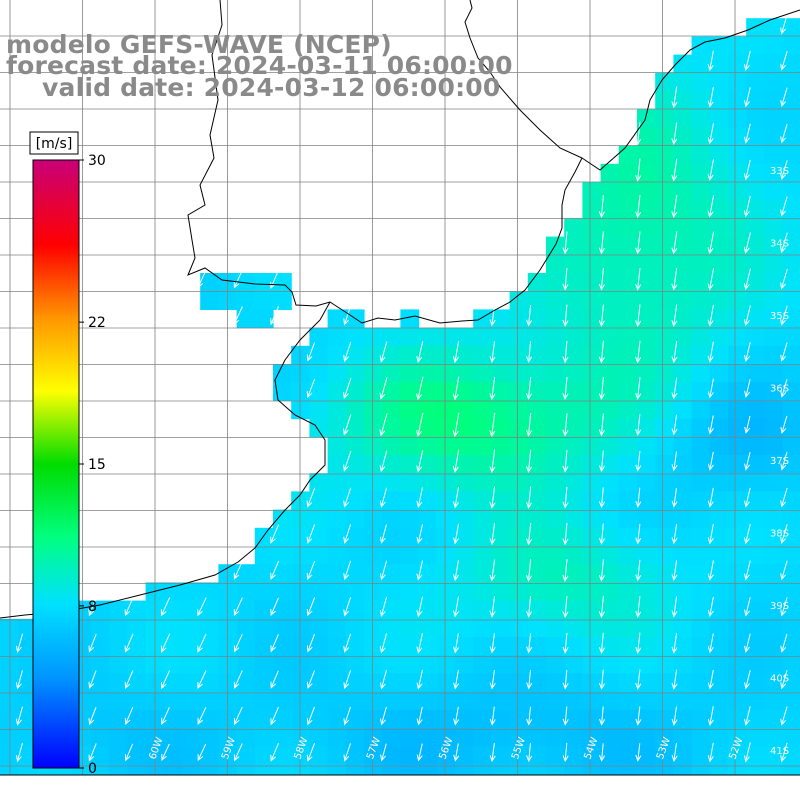  What do you see at coordinates (56, 464) in the screenshot?
I see `colorbar-gradient` at bounding box center [56, 464].